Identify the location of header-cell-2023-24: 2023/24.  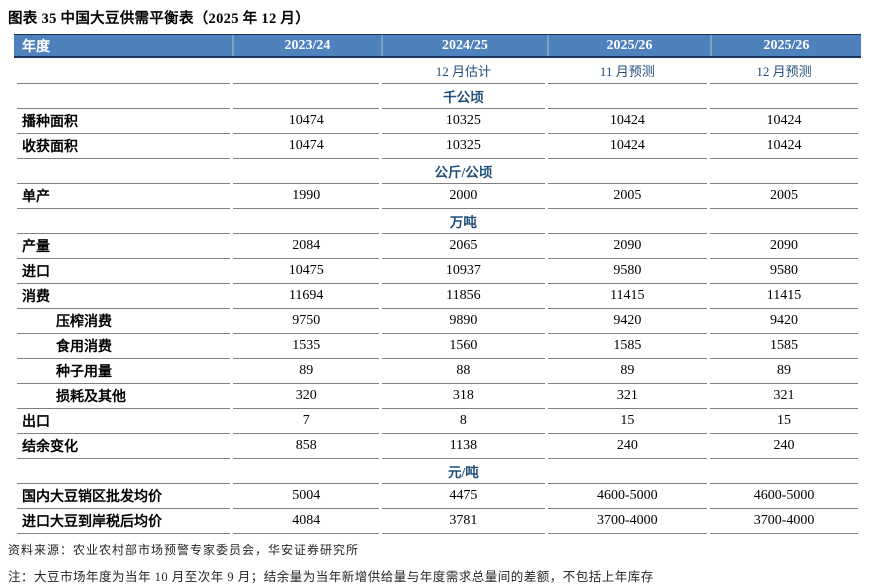
(306, 45).